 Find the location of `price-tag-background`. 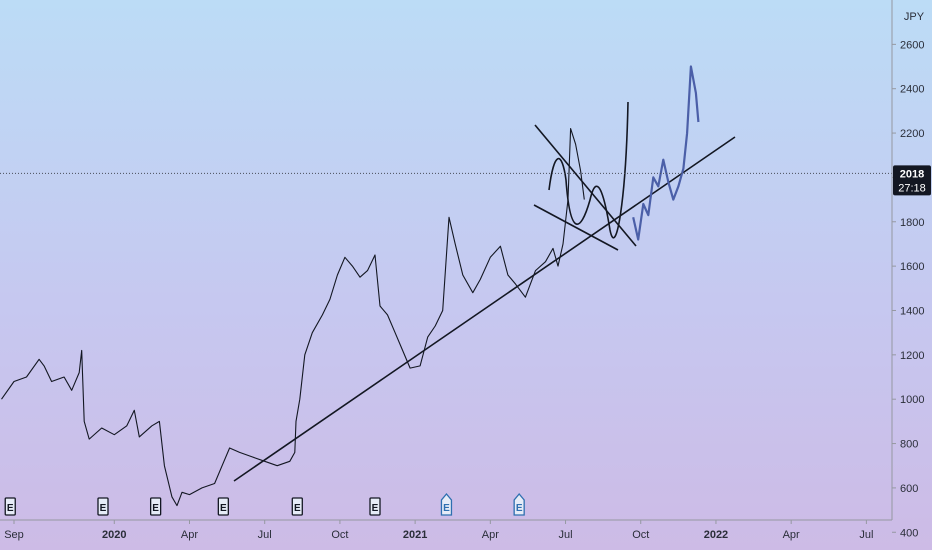

price-tag-background is located at coordinates (912, 180).